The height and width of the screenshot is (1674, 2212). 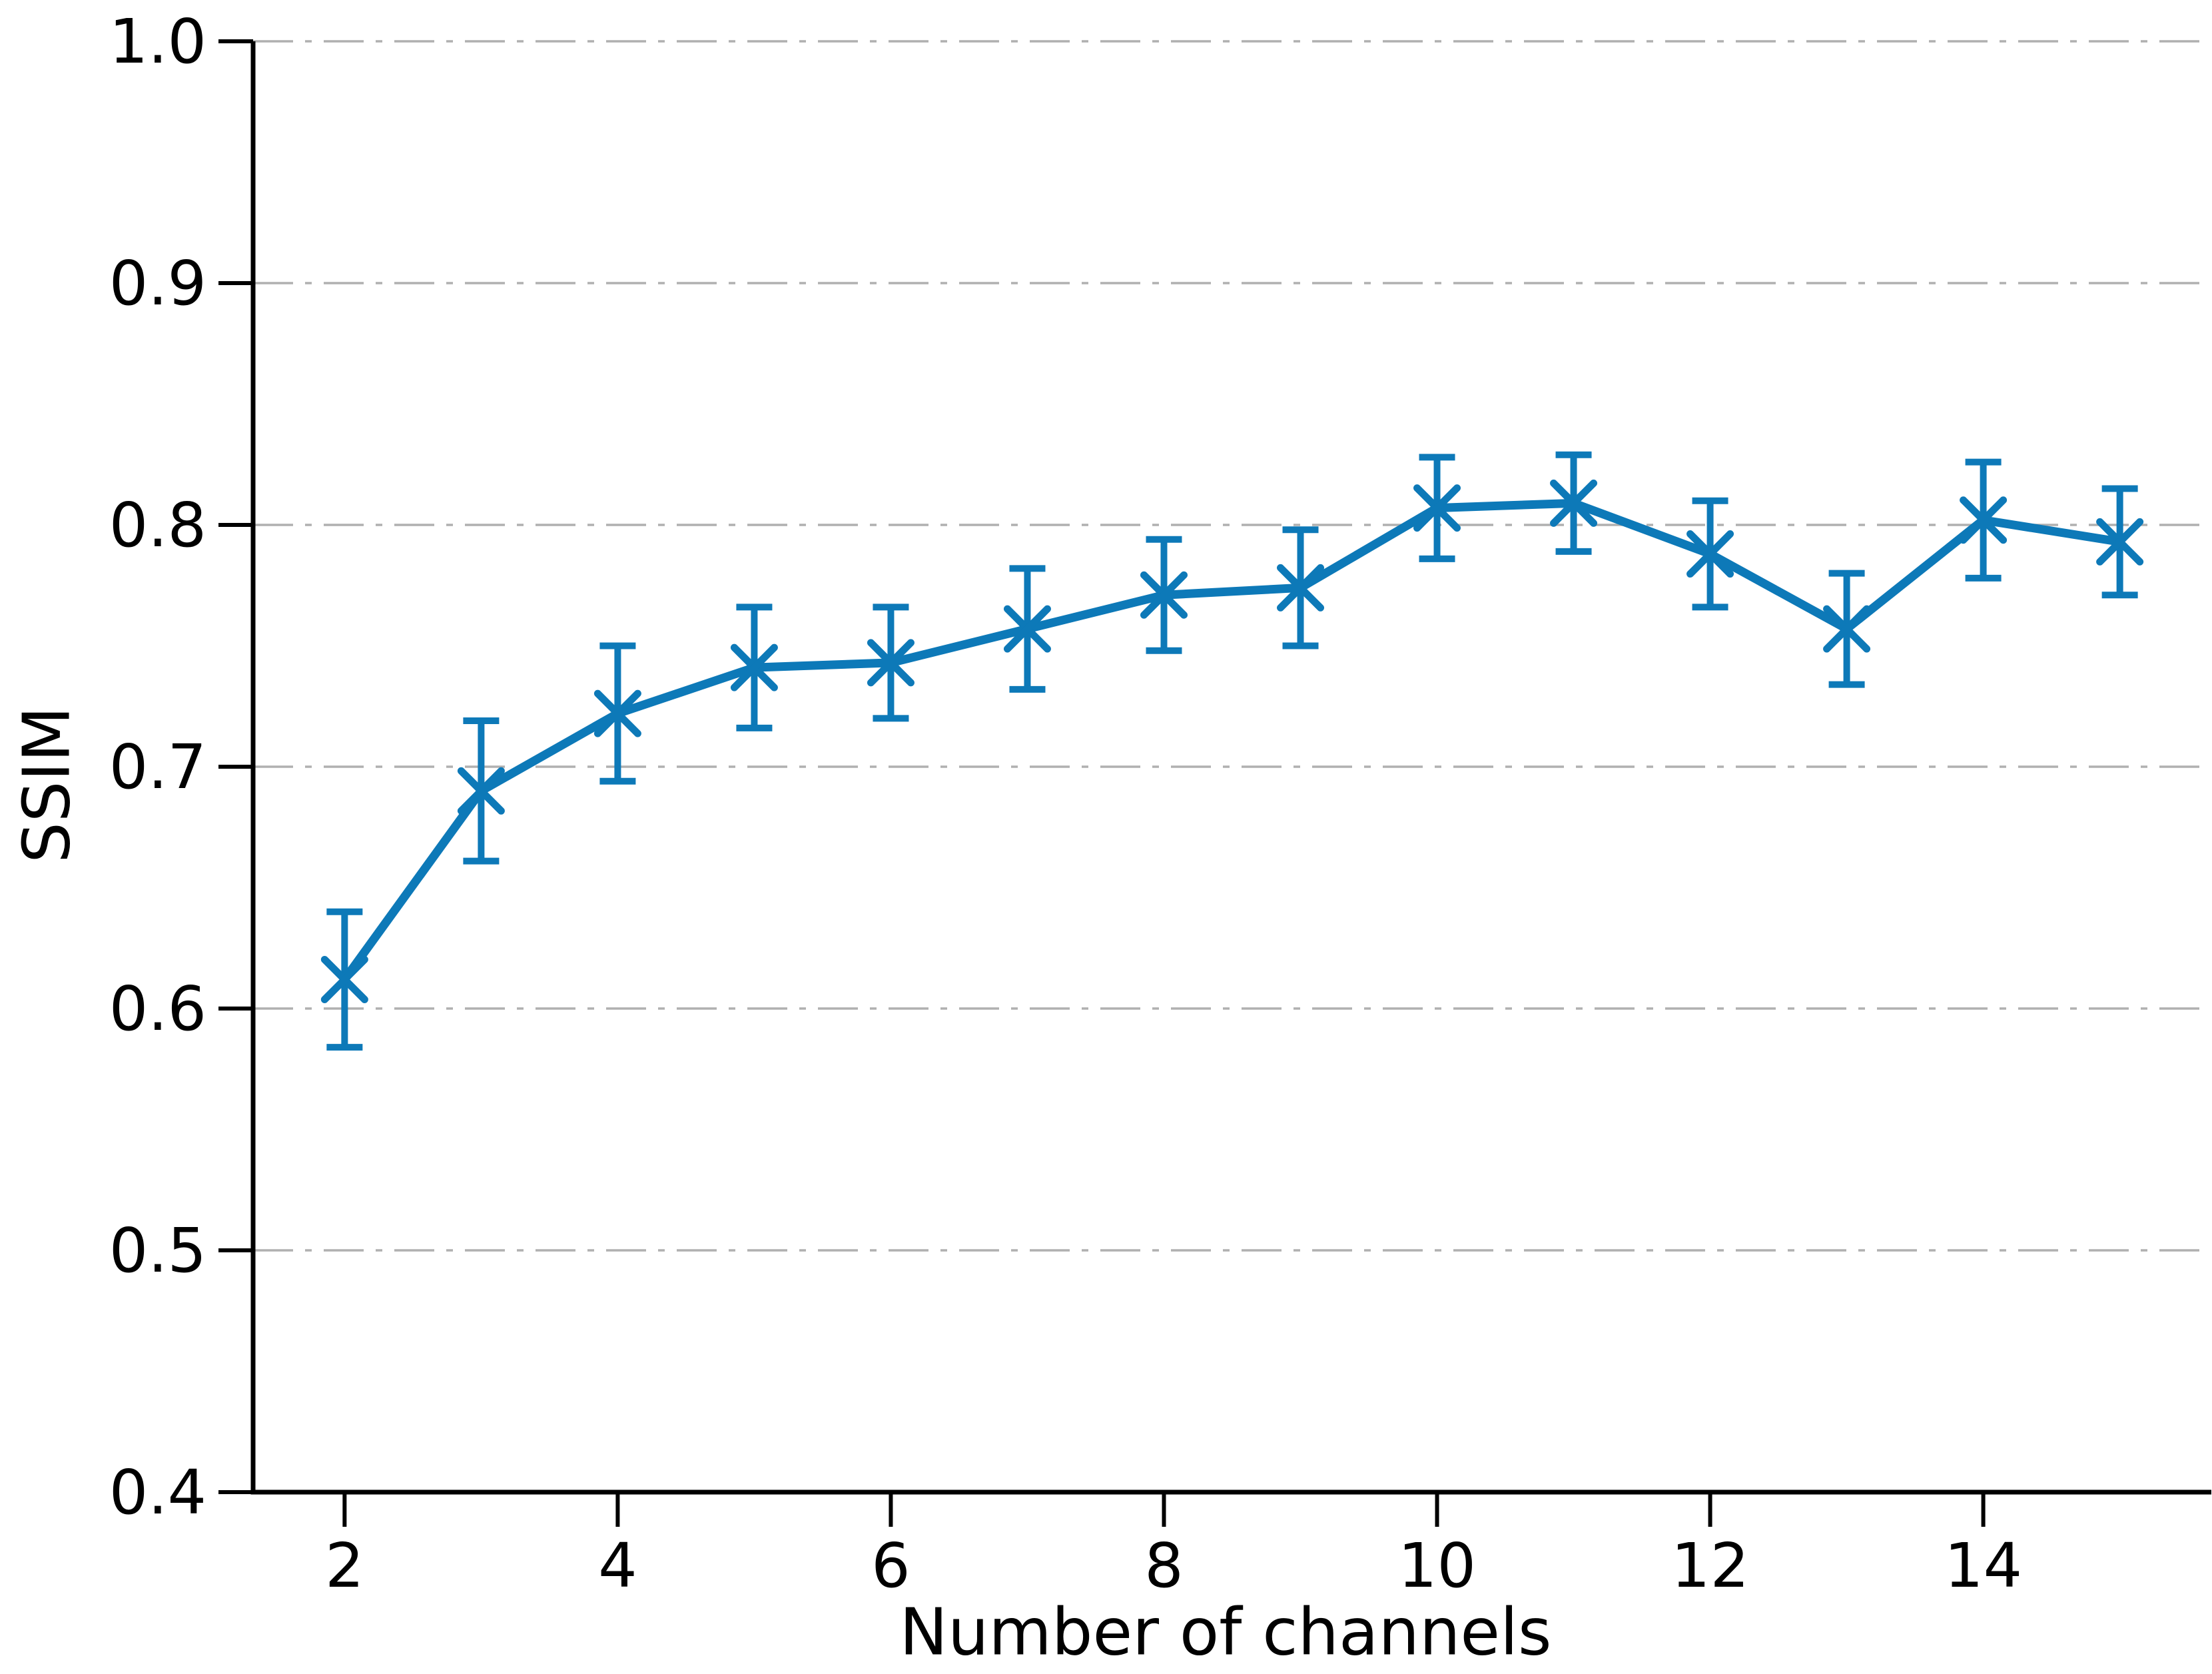 I want to click on y-tick-label: 0.7, so click(x=157, y=767).